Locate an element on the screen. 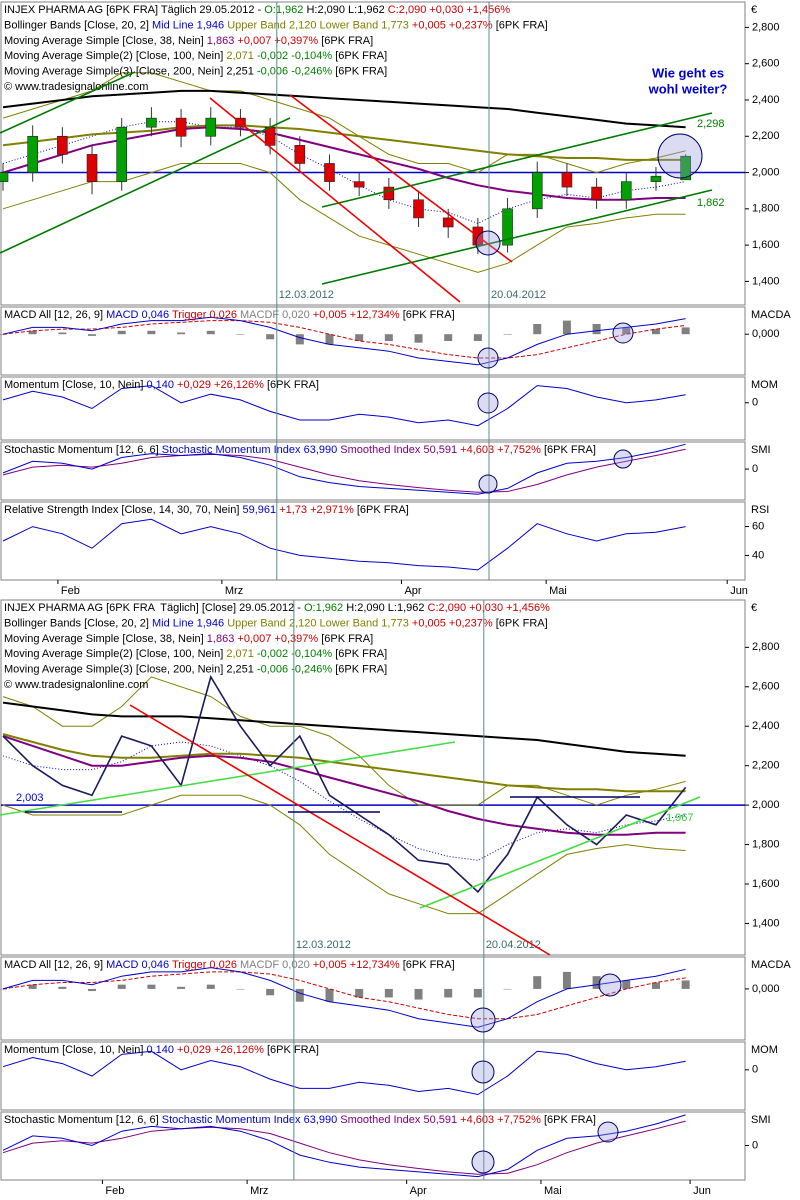  y-tick-label: 2,000 is located at coordinates (766, 172).